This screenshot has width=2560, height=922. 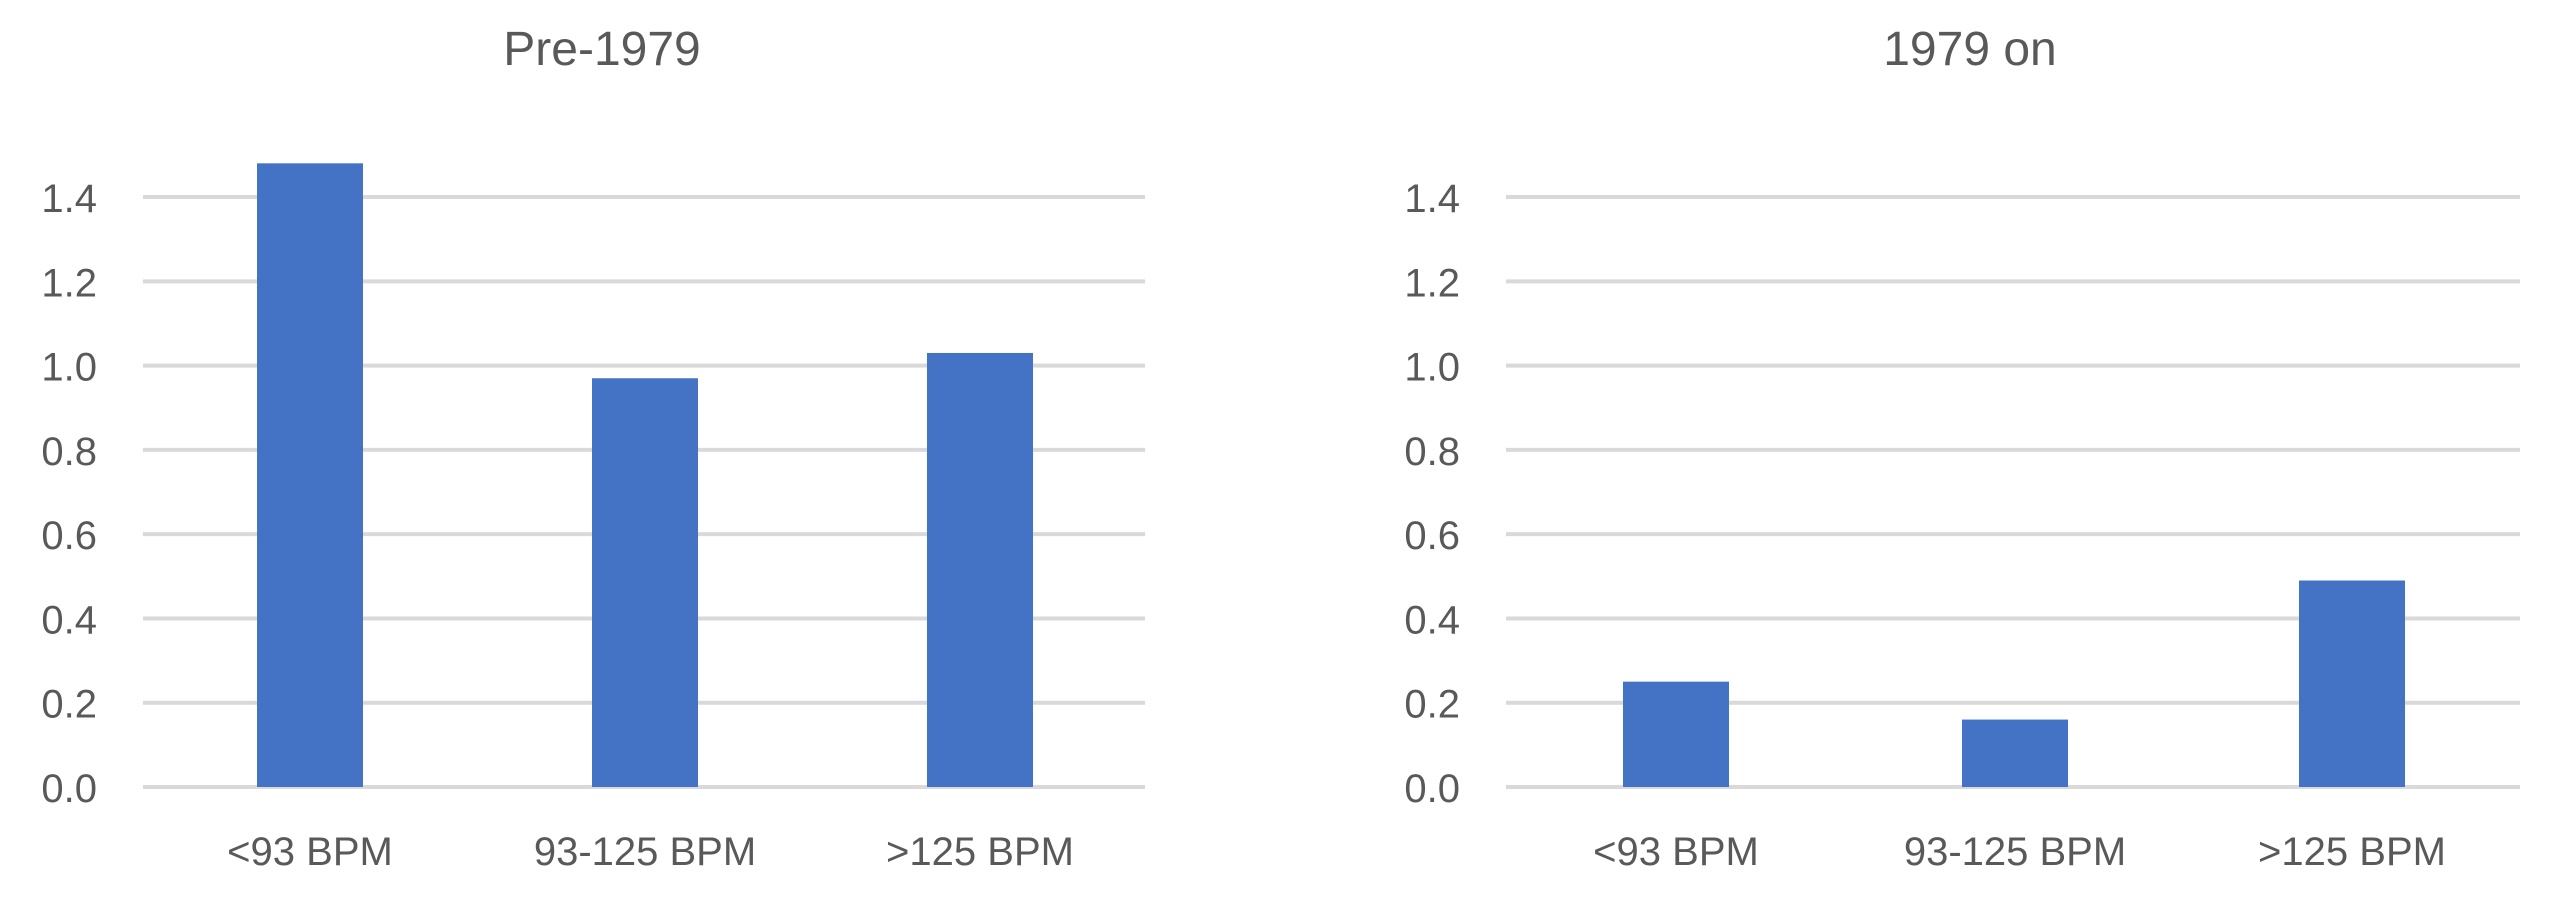 I want to click on y-tick-label-pre-1979: 1.0, so click(x=69, y=368).